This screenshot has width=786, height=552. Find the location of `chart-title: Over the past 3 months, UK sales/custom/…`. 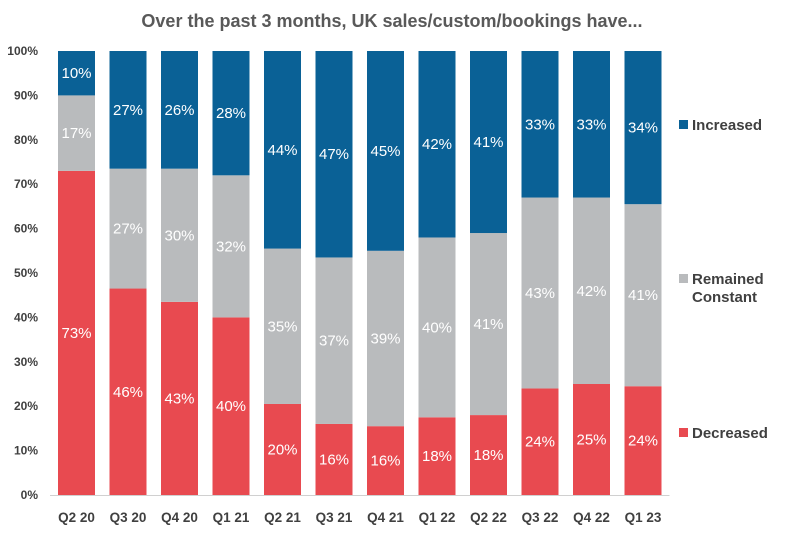

chart-title: Over the past 3 months, UK sales/custom/… is located at coordinates (391, 21).